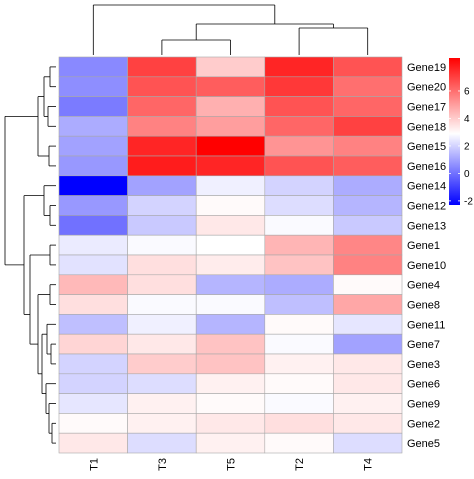 The height and width of the screenshot is (479, 474). What do you see at coordinates (162, 126) in the screenshot?
I see `heatmap-cell-gene18-t3` at bounding box center [162, 126].